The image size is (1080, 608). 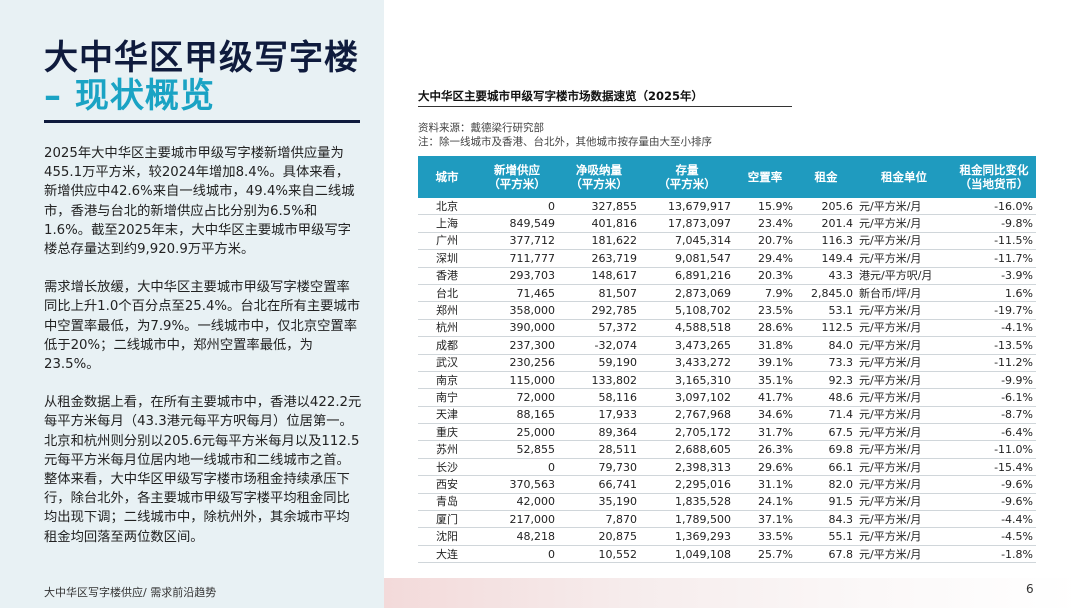 What do you see at coordinates (826, 380) in the screenshot?
I see `cell-rent: 92.3` at bounding box center [826, 380].